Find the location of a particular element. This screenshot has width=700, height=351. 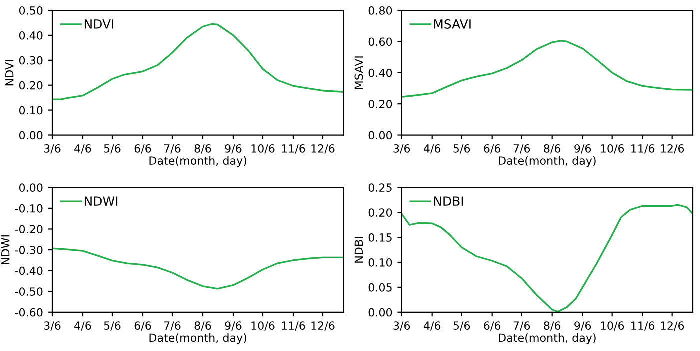

y-axis-title: MSAVI is located at coordinates (359, 73).